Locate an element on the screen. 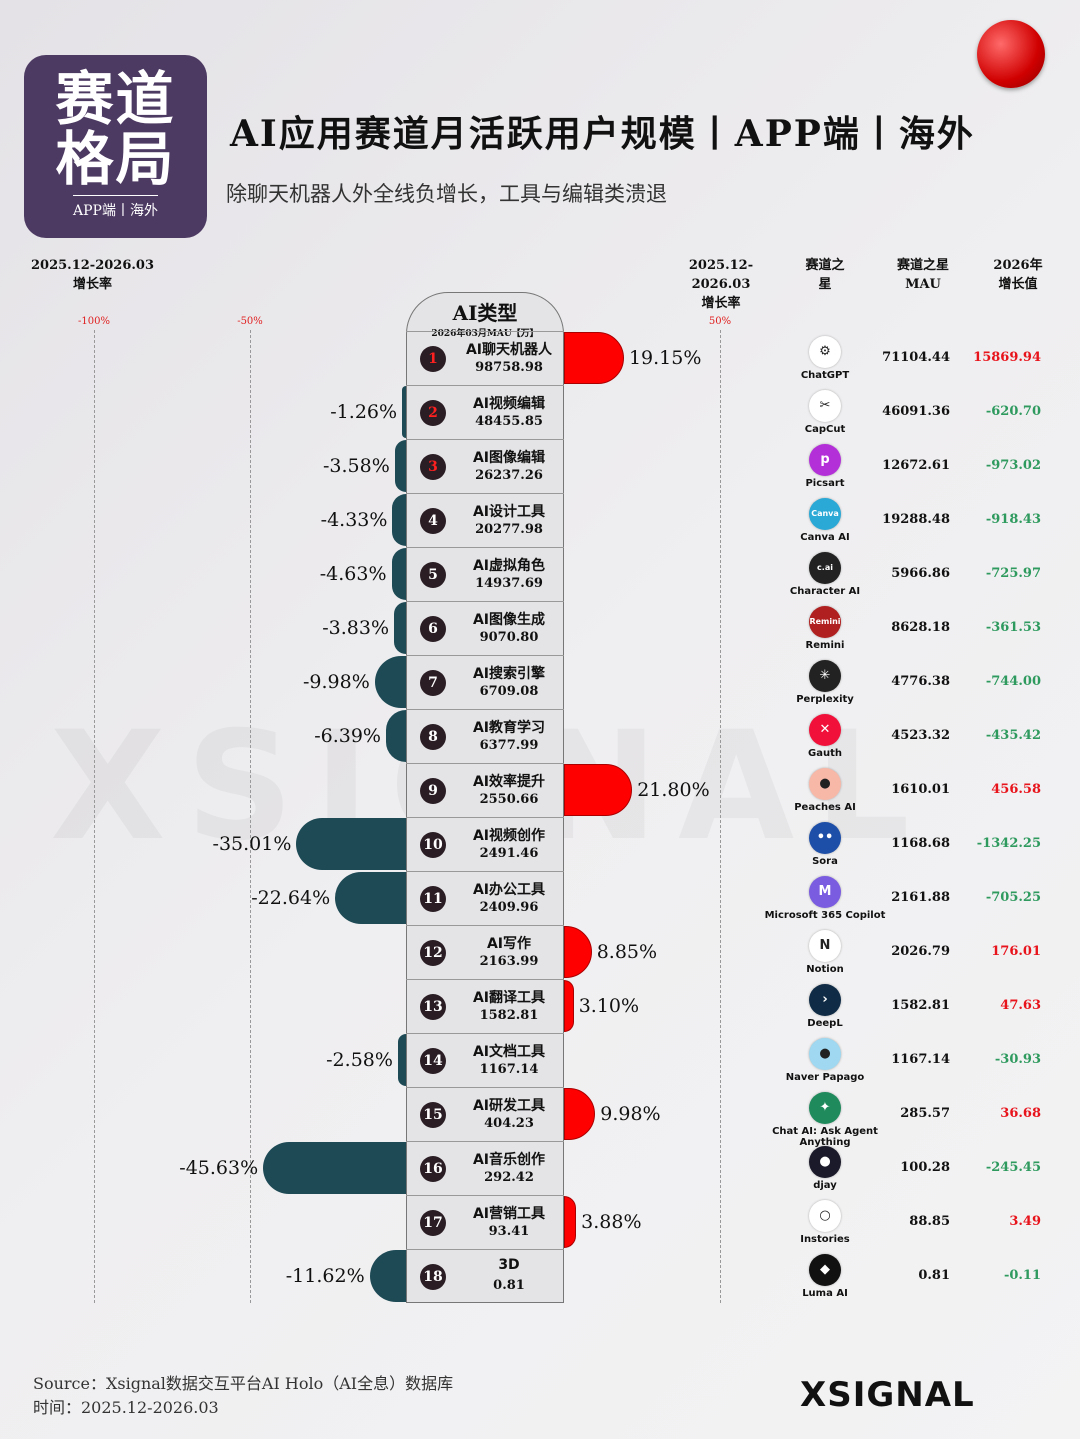 The image size is (1080, 1439). app-logo-icon: ◆ is located at coordinates (825, 1270).